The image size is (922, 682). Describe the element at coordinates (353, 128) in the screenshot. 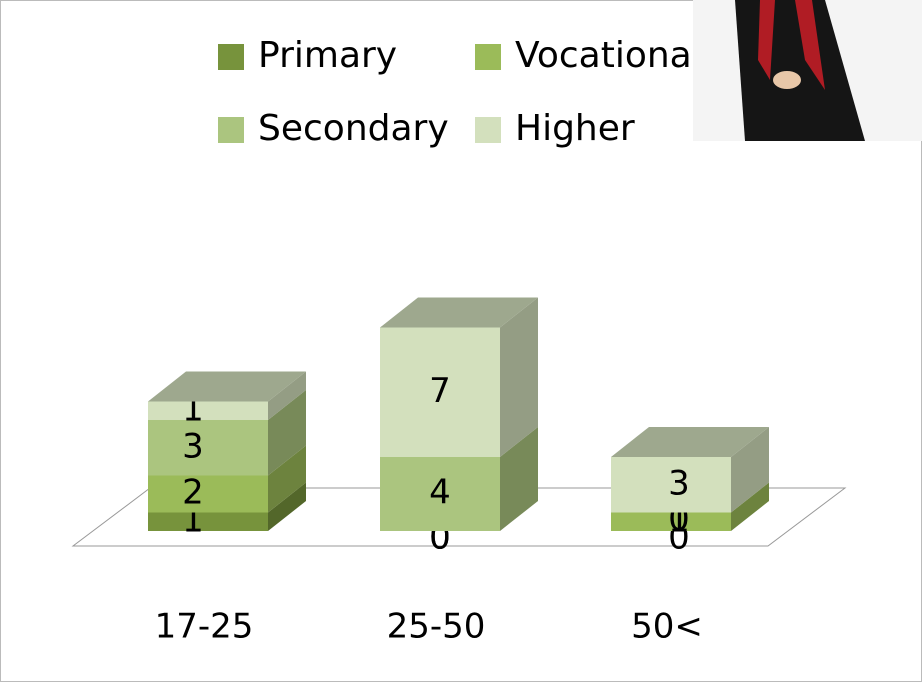

I see `legend-label: Secondary` at that location.